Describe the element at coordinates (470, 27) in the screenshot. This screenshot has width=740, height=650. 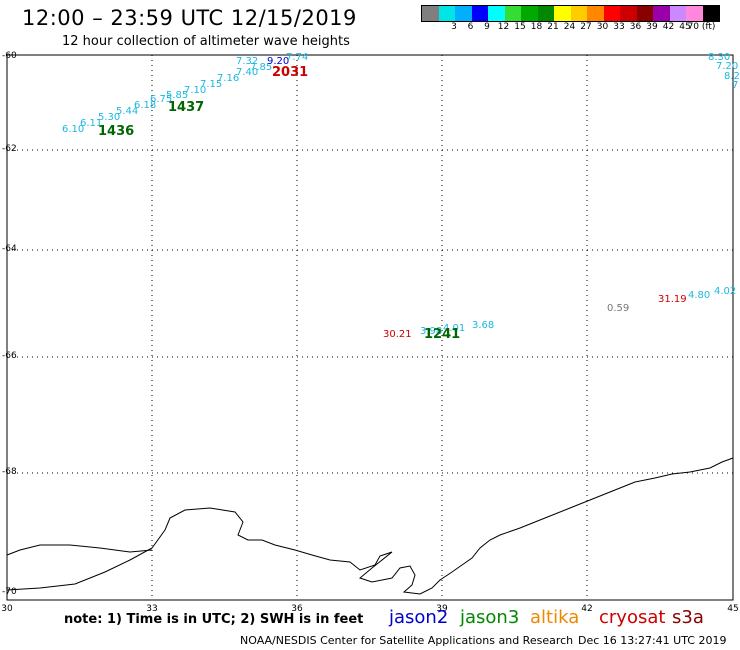
I see `colorbar-label: 6` at that location.